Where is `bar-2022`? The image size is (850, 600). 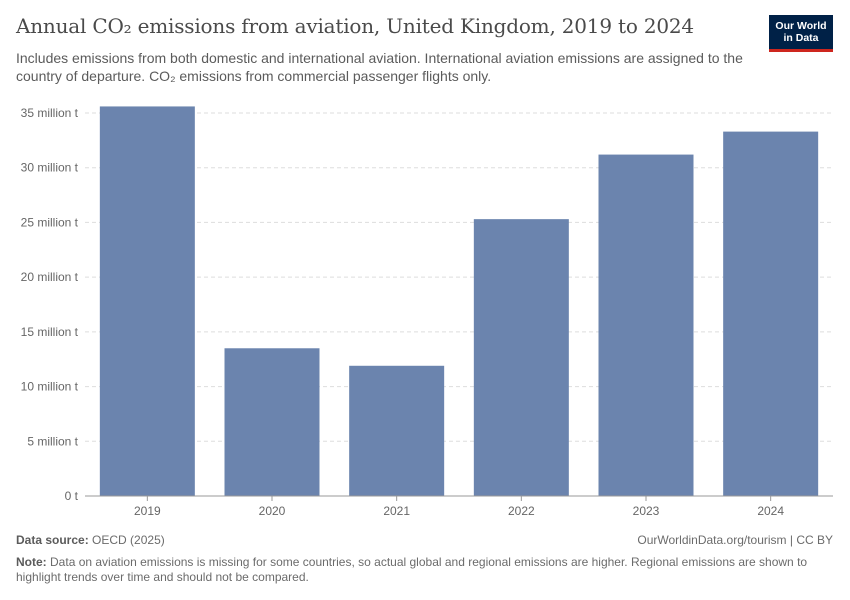 bar-2022 is located at coordinates (521, 357).